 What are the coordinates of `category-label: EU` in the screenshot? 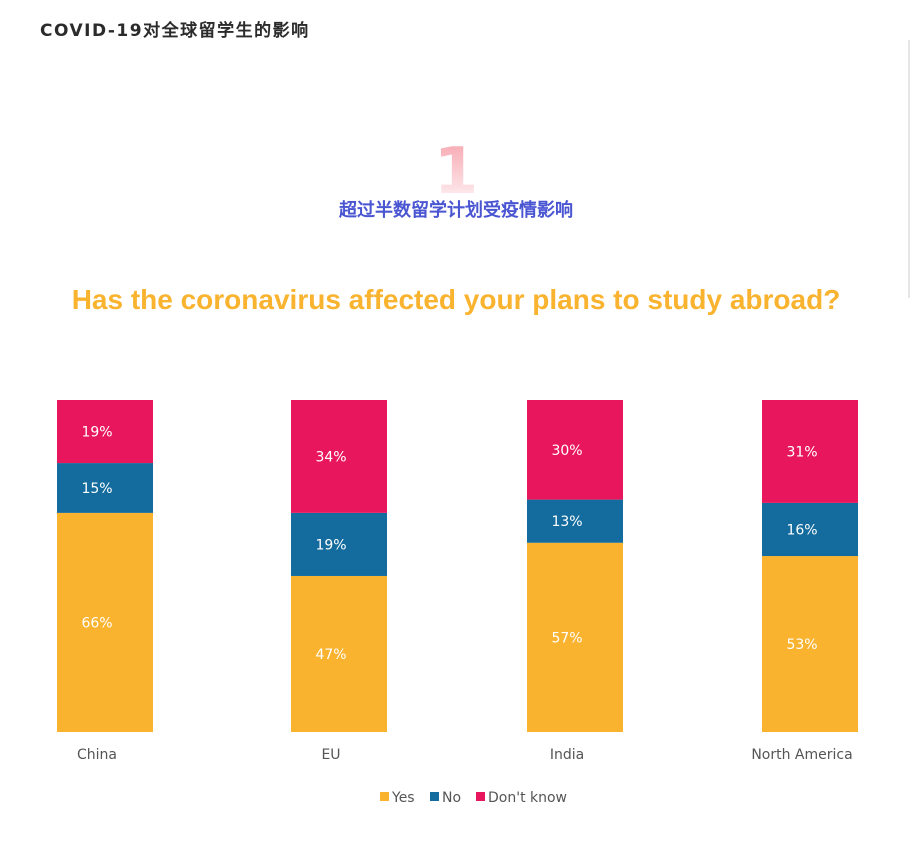 It's located at (330, 755).